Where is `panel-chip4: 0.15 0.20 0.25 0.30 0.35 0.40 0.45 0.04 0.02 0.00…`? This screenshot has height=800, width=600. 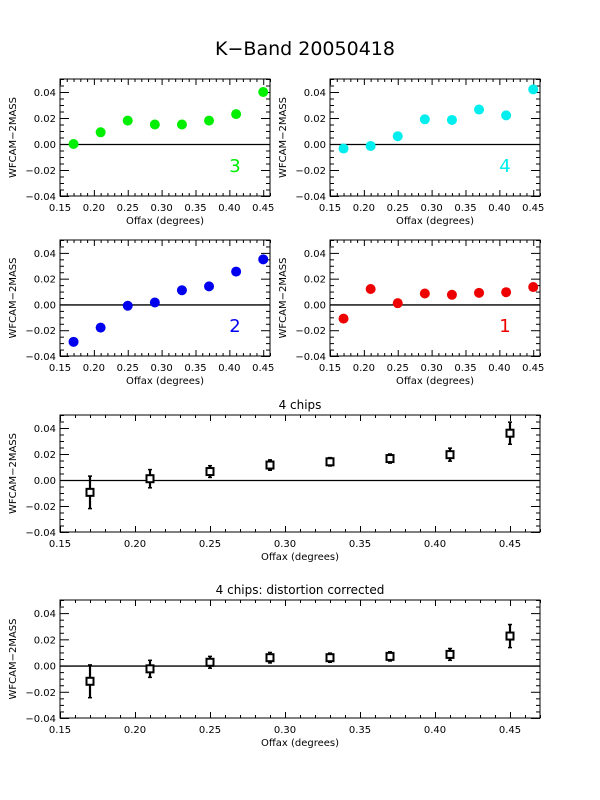 panel-chip4: 0.15 0.20 0.25 0.30 0.35 0.40 0.45 0.04 0.02 0.00… is located at coordinates (411, 152).